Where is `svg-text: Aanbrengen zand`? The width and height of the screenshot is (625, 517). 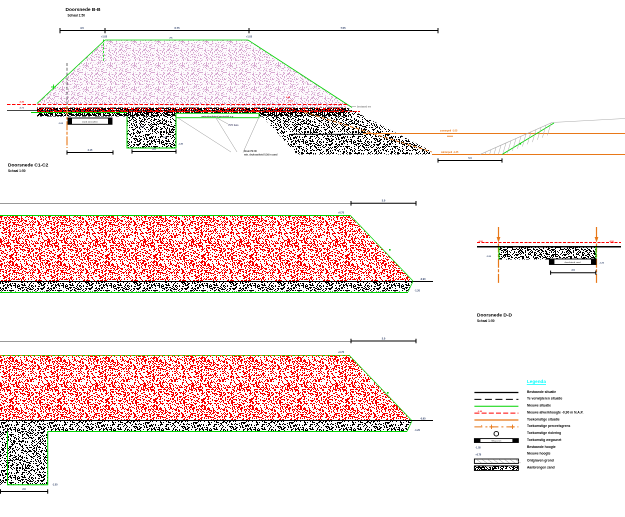
svg-text: Aanbrengen zand is located at coordinates (541, 467).